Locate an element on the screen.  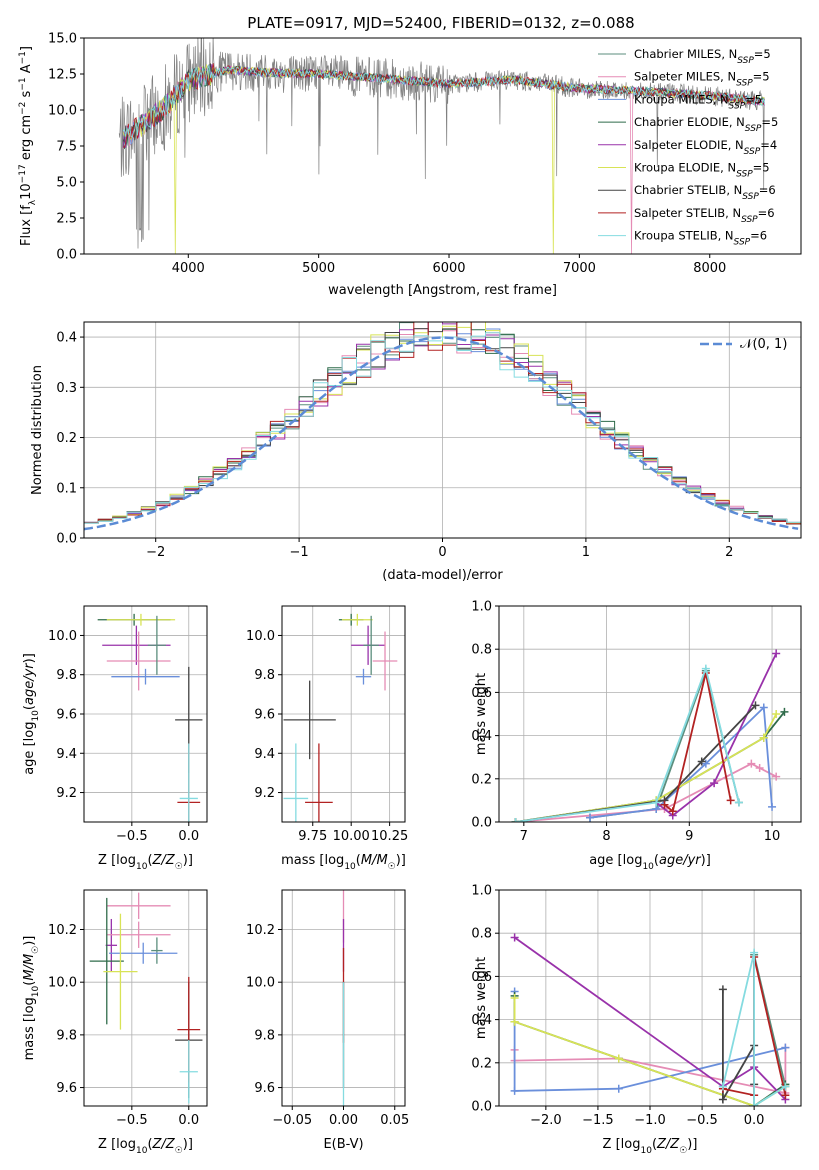
y-tick-label: 0.3 is located at coordinates (66, 388).